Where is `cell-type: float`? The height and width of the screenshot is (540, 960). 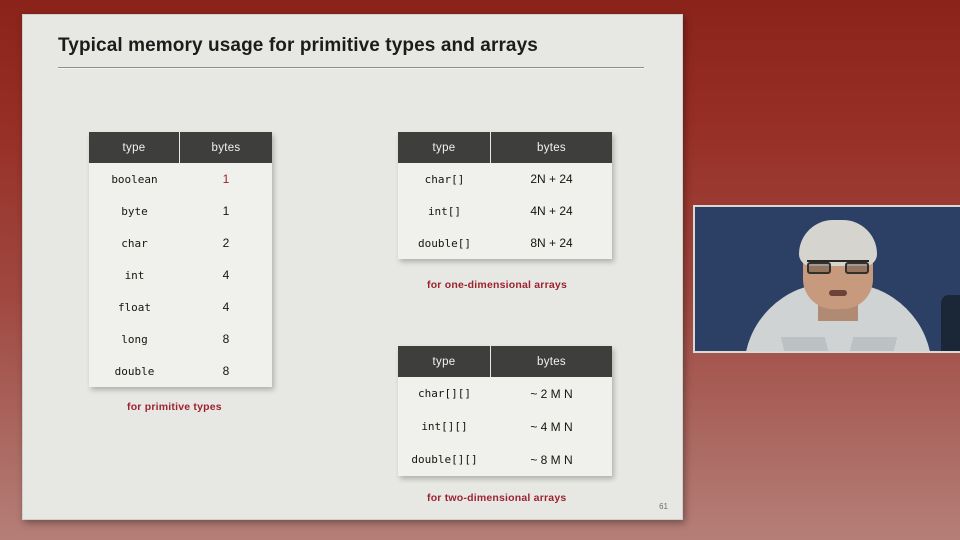 cell-type: float is located at coordinates (134, 307).